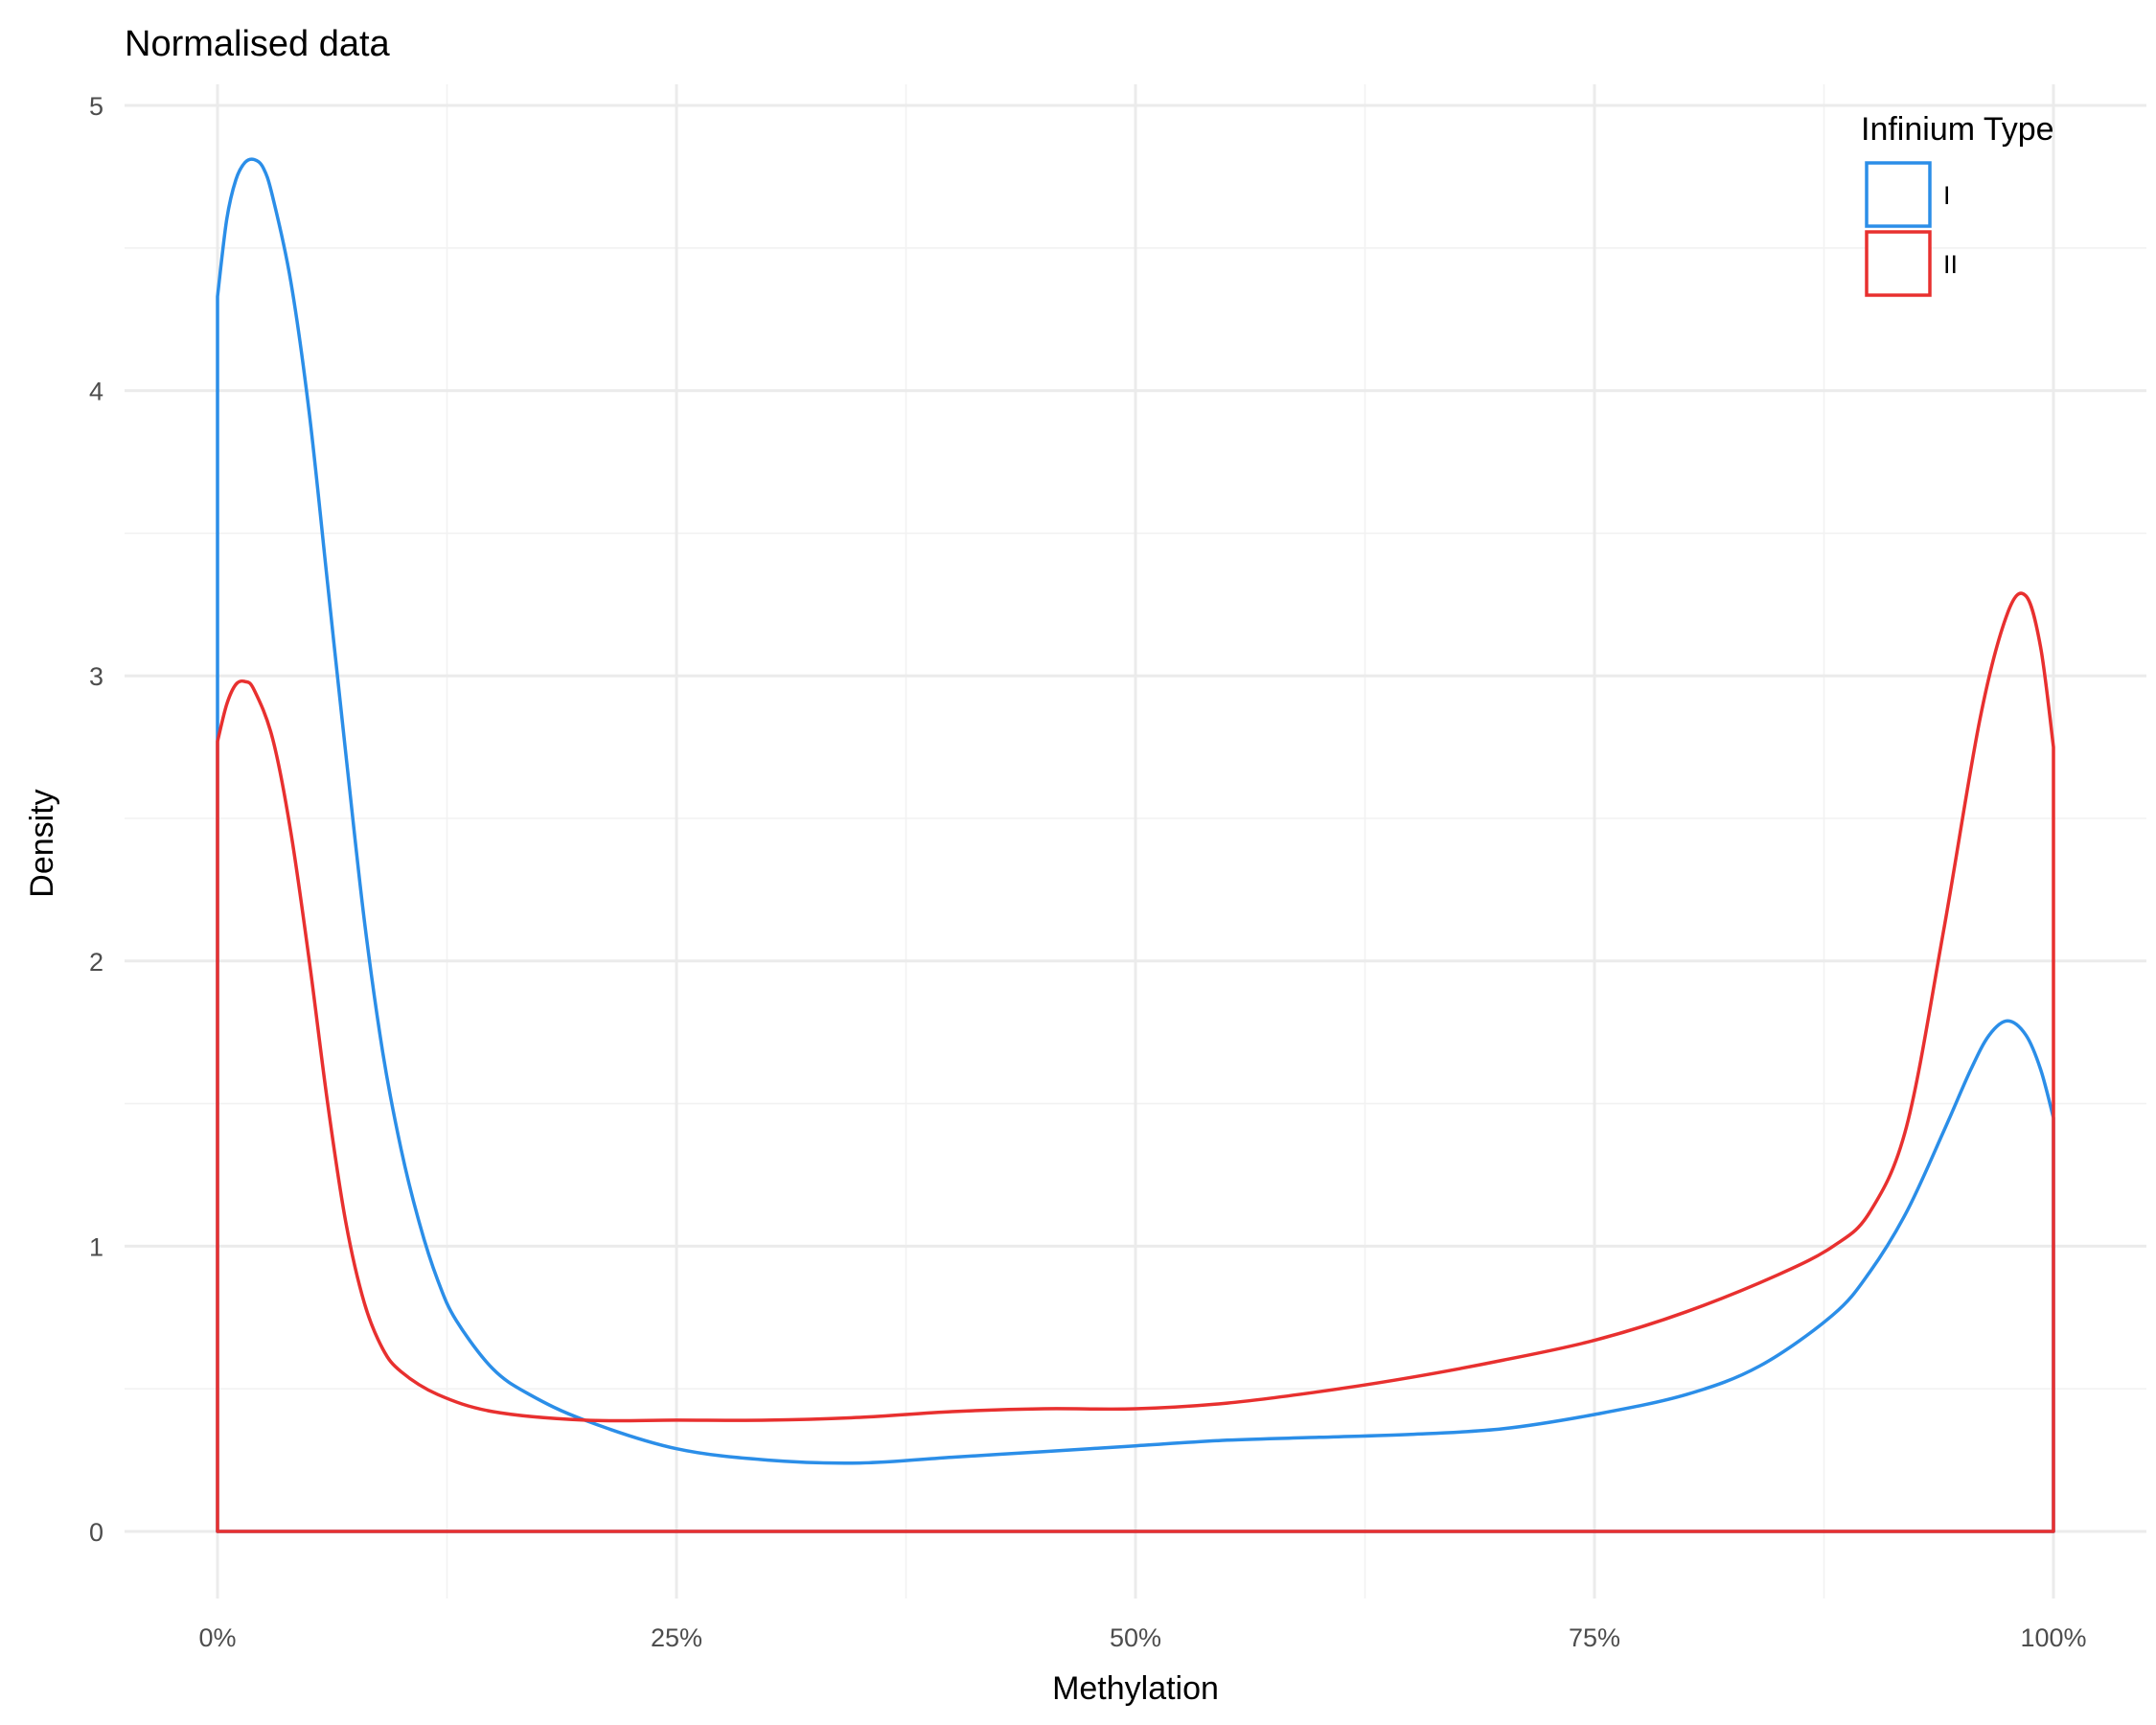 This screenshot has width=2156, height=1725. What do you see at coordinates (1898, 263) in the screenshot?
I see `legend-key-II` at bounding box center [1898, 263].